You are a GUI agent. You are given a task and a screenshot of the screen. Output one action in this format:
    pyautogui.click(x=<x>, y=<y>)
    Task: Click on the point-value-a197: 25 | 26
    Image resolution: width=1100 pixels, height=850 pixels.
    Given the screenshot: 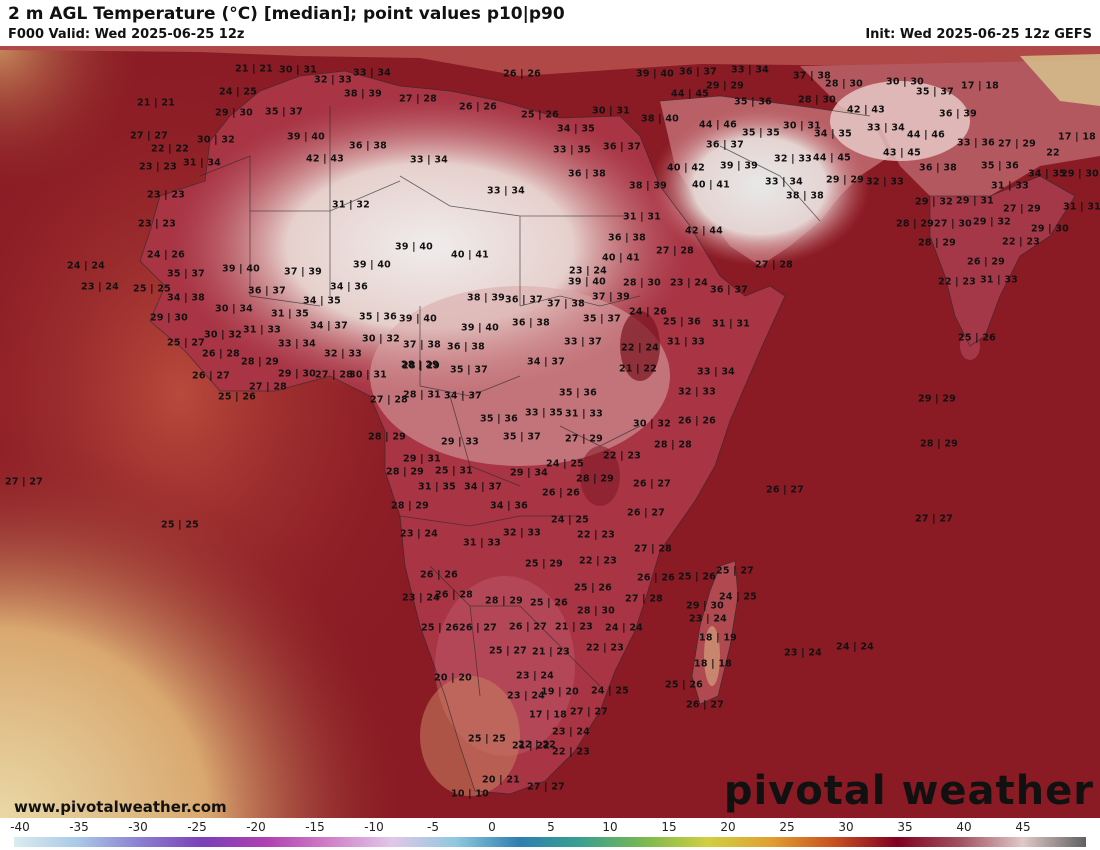 What is the action you would take?
    pyautogui.click(x=697, y=577)
    